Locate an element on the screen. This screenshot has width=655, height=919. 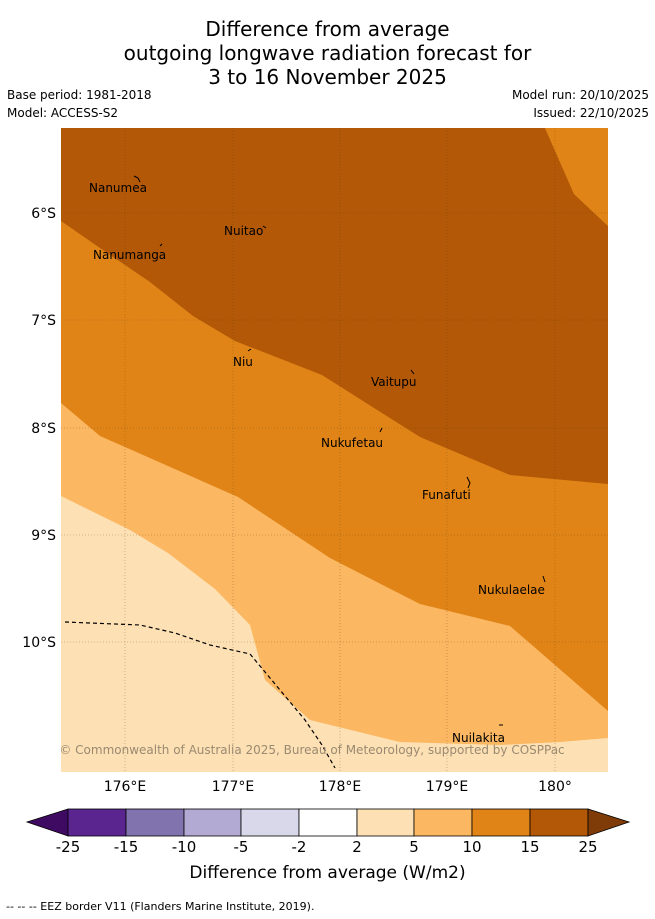
lon-tick-178e: 178°E is located at coordinates (340, 787).